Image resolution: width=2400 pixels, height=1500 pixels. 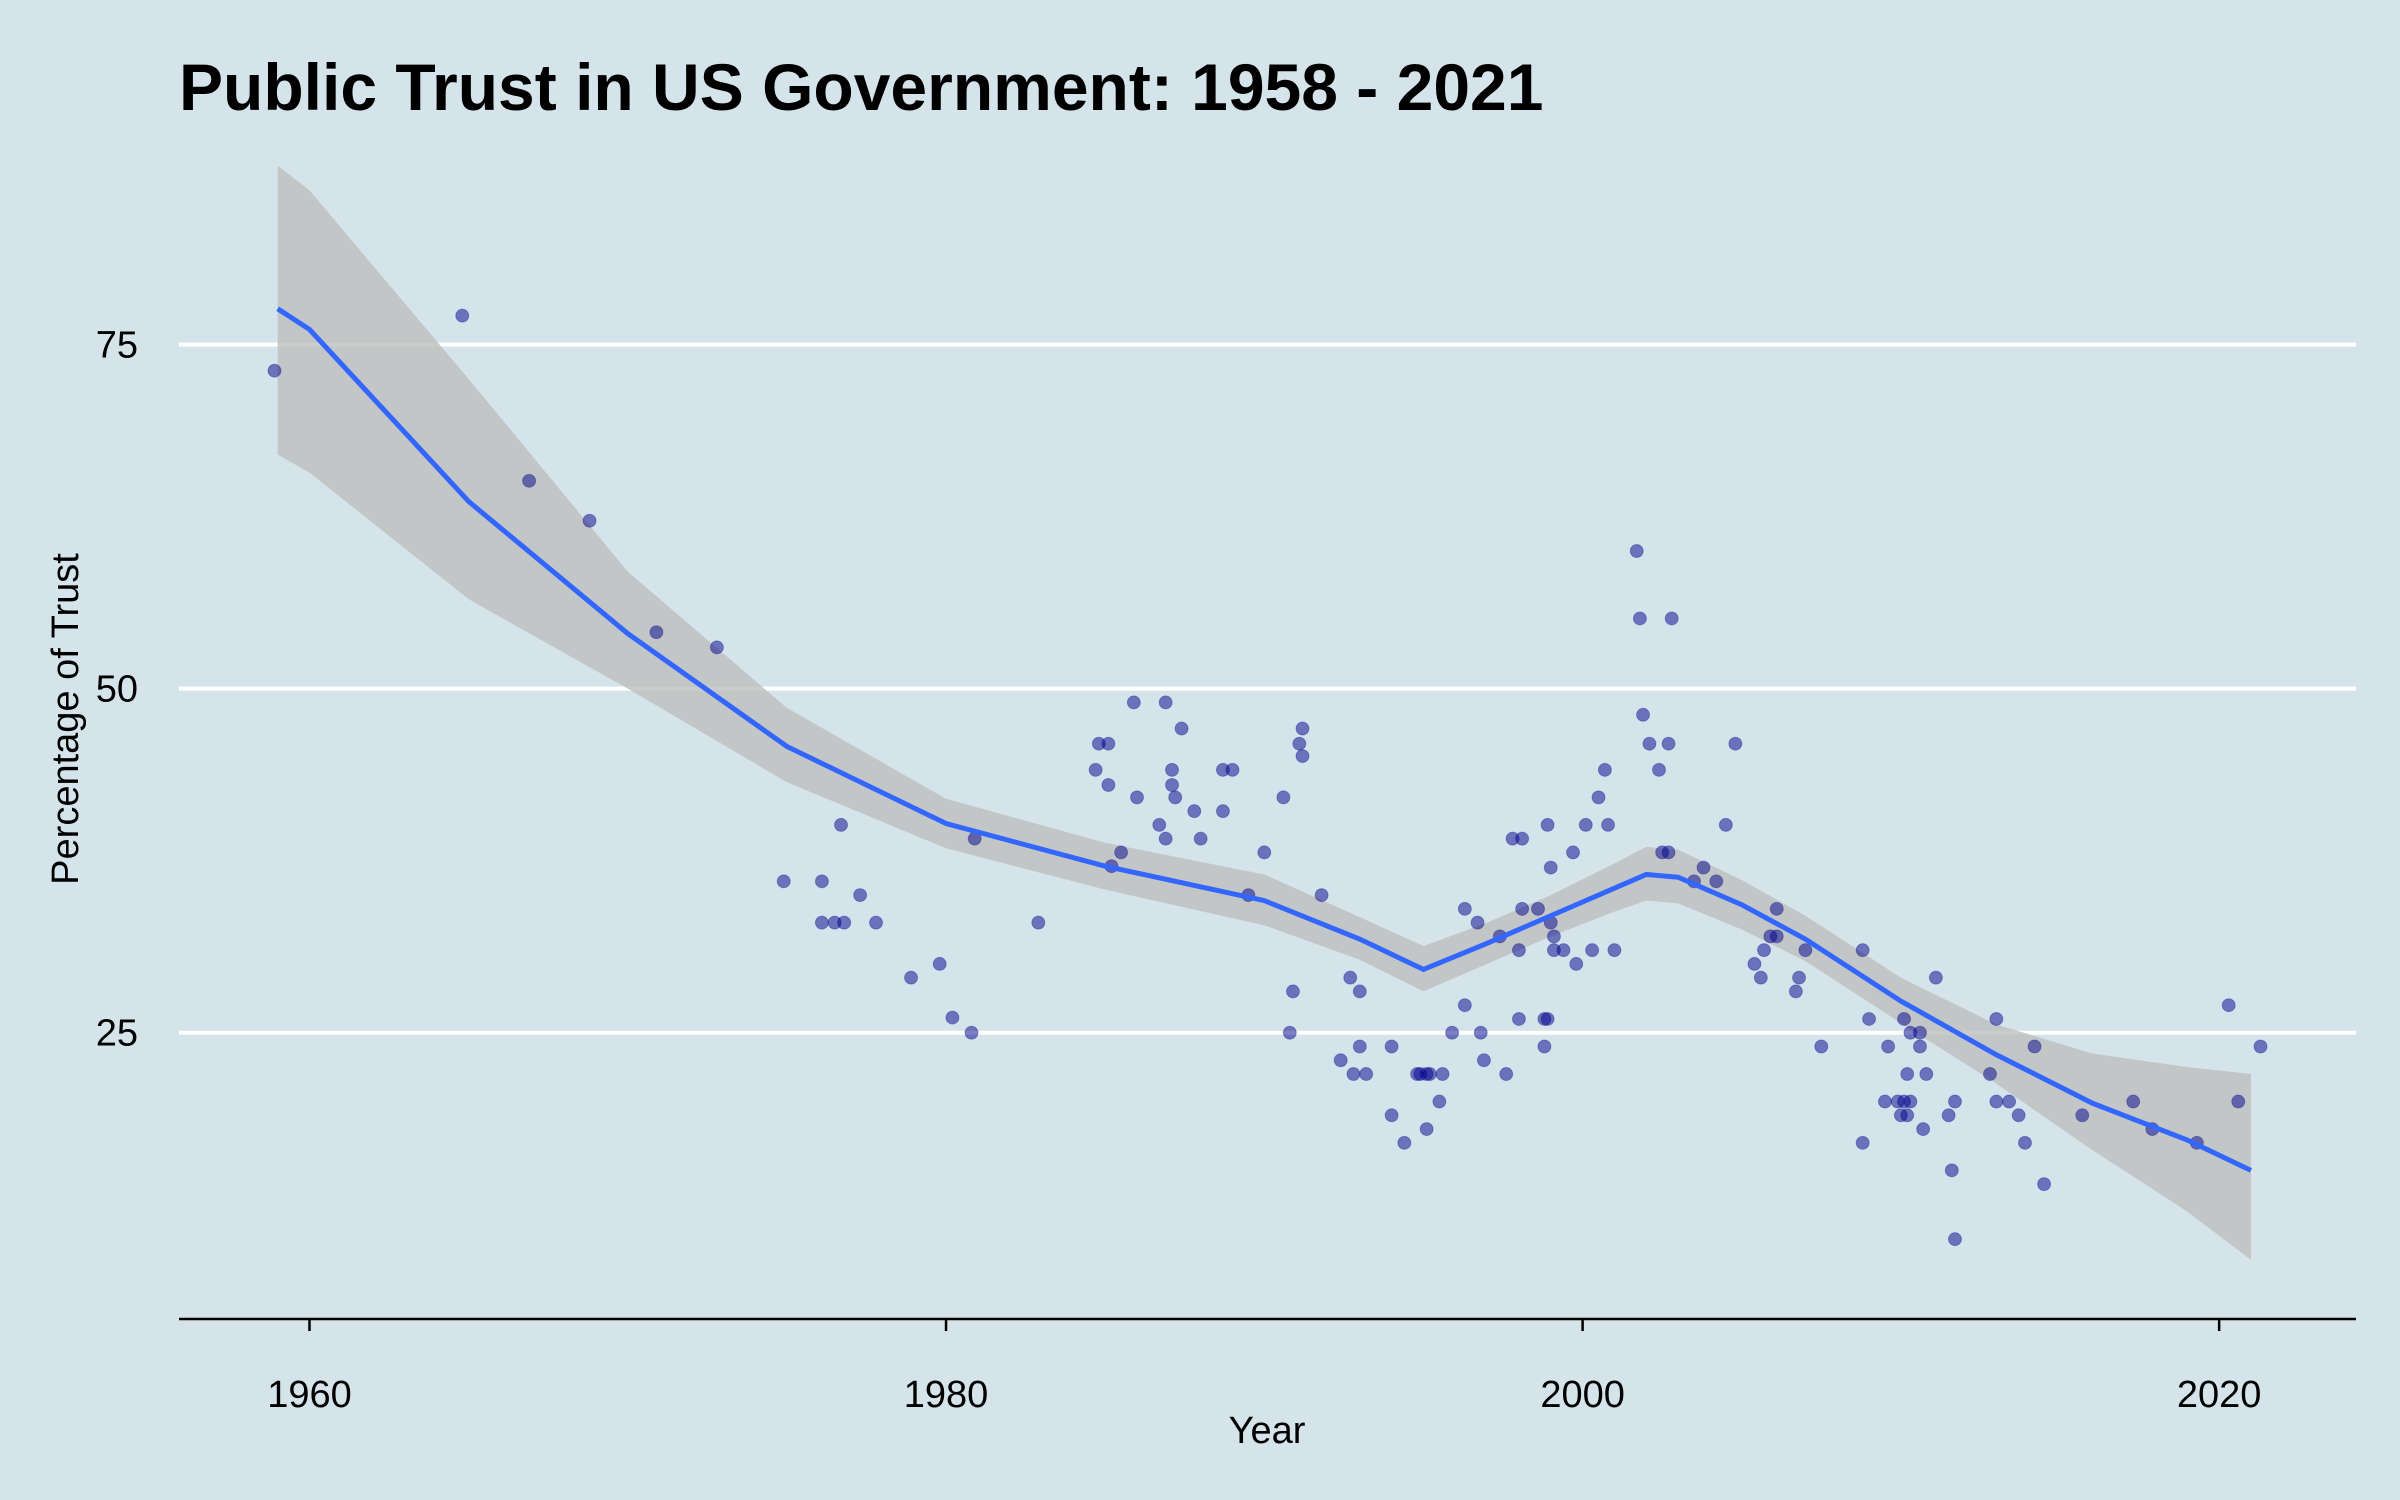 What do you see at coordinates (66, 719) in the screenshot?
I see `y-axis-title: Percentage of Trust` at bounding box center [66, 719].